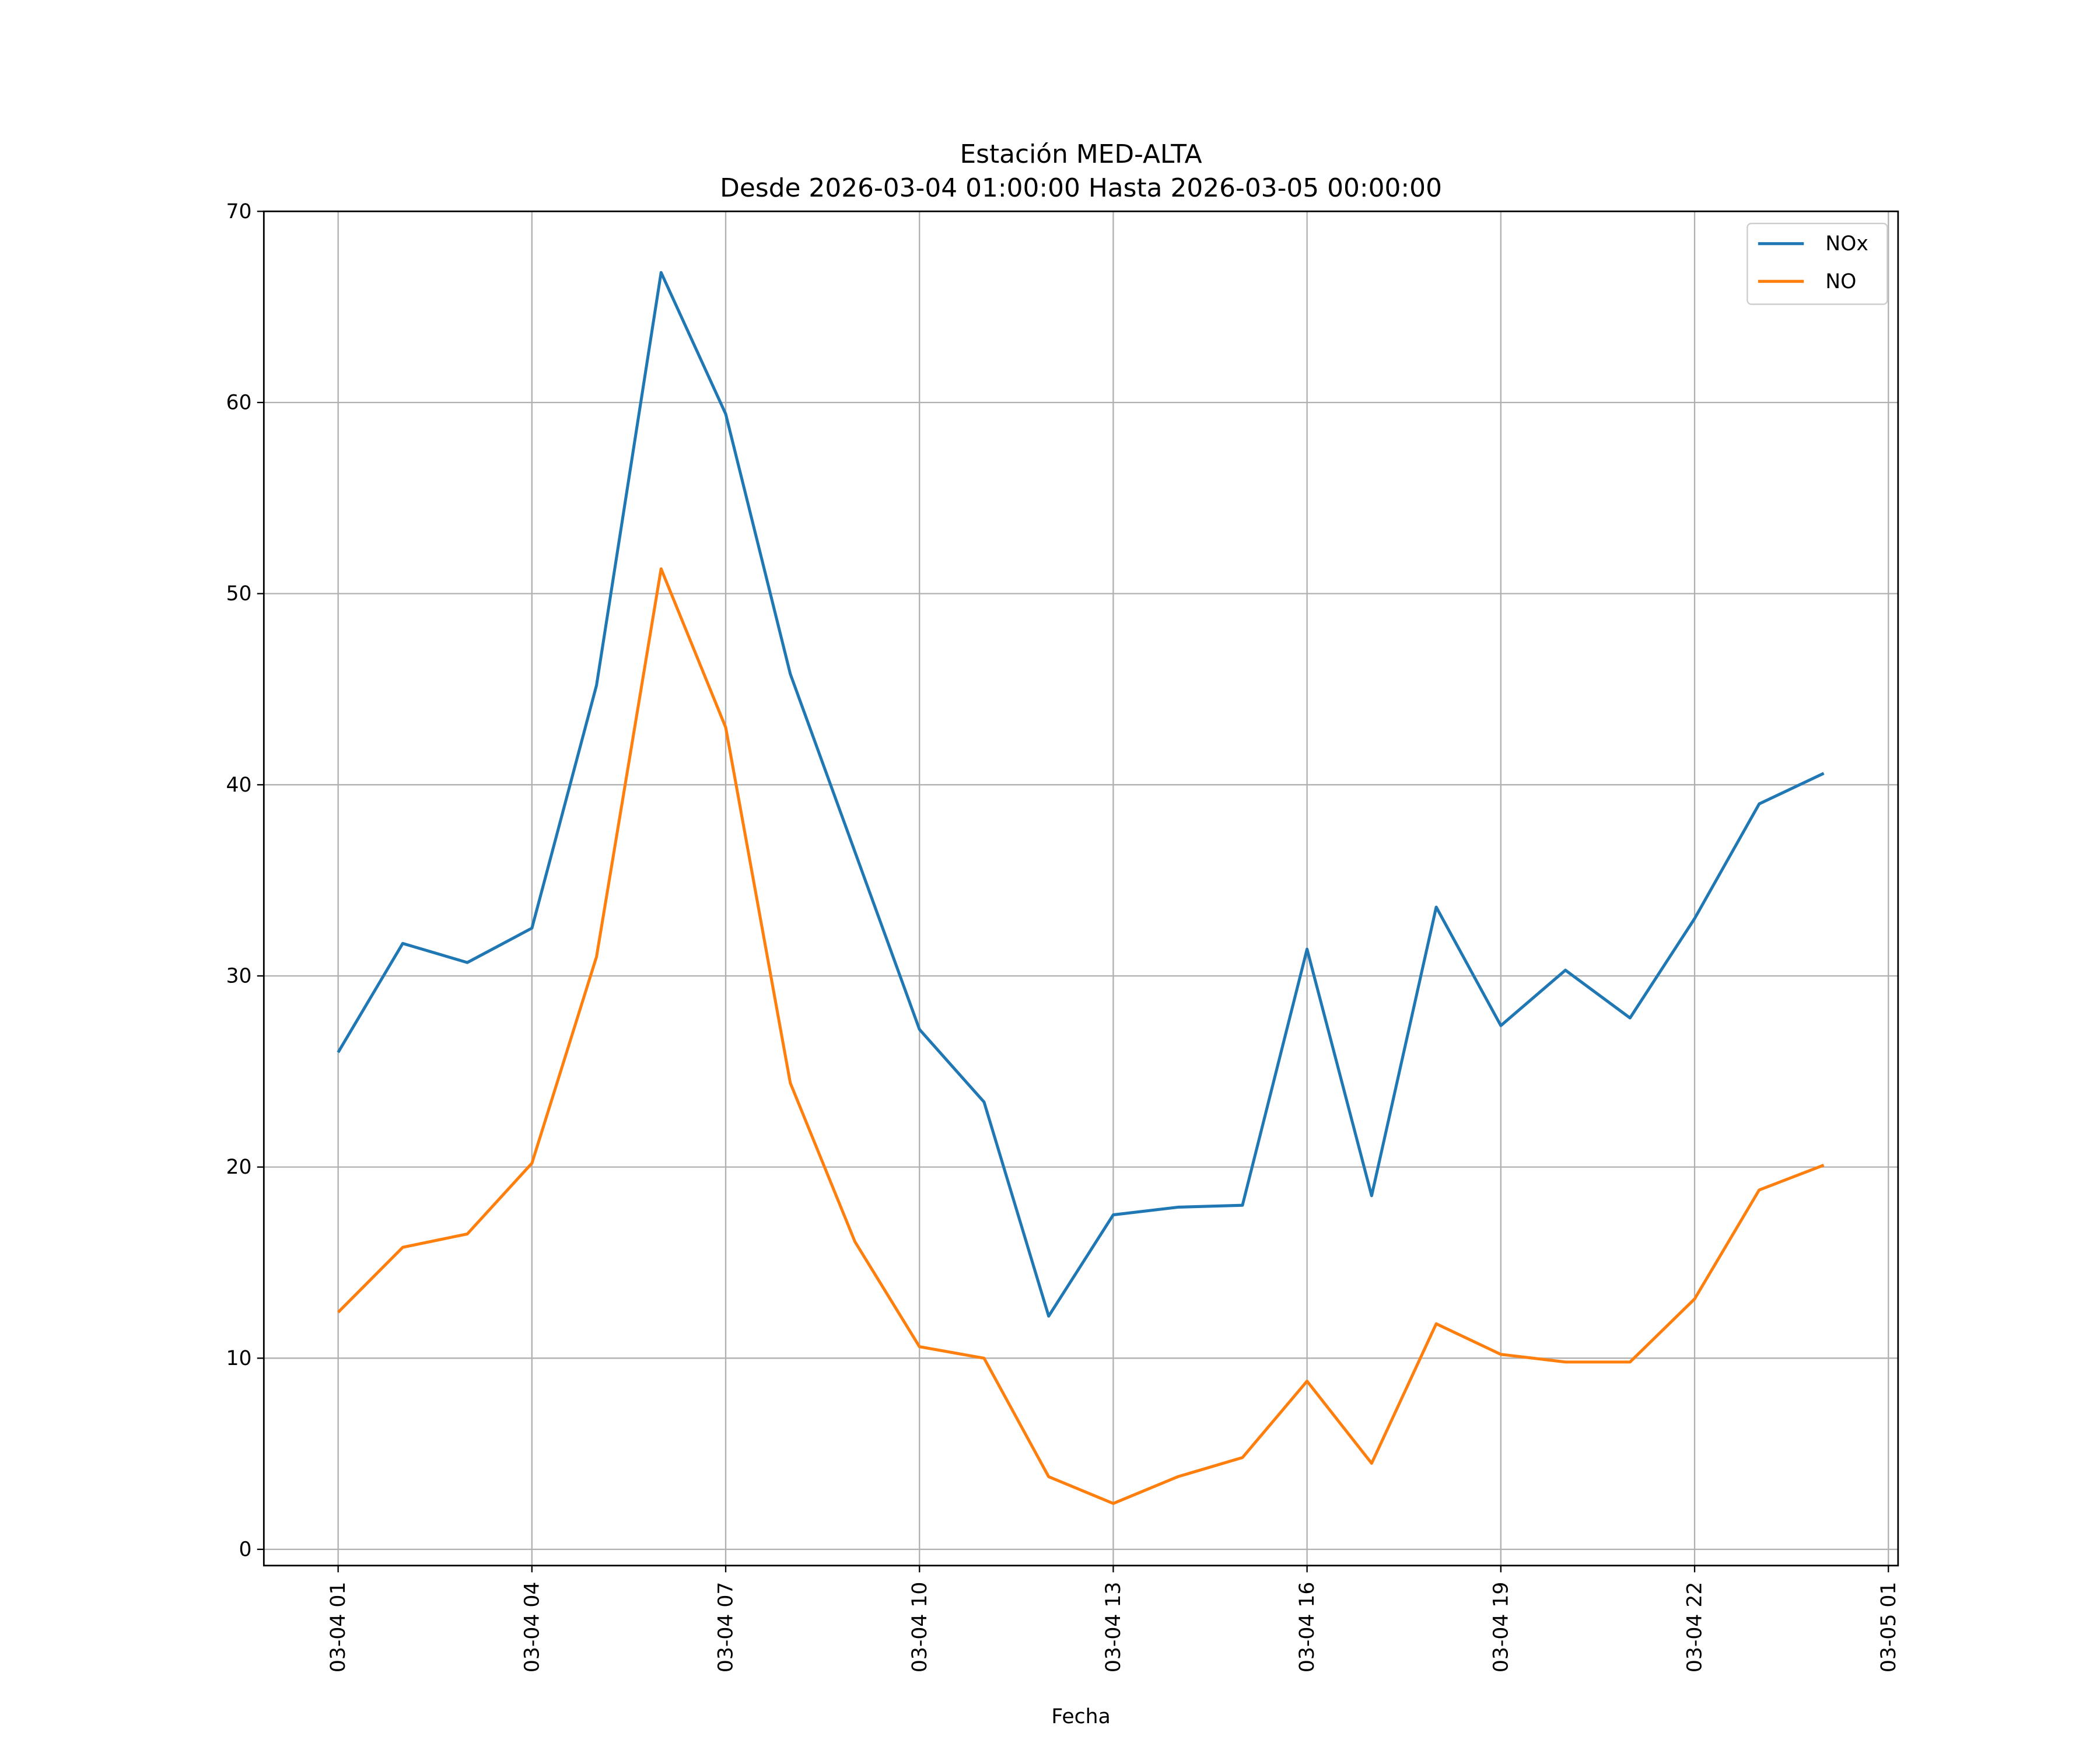 The height and width of the screenshot is (1750, 2100). What do you see at coordinates (1695, 1627) in the screenshot?
I see `x-tick-label: 03-04 22` at bounding box center [1695, 1627].